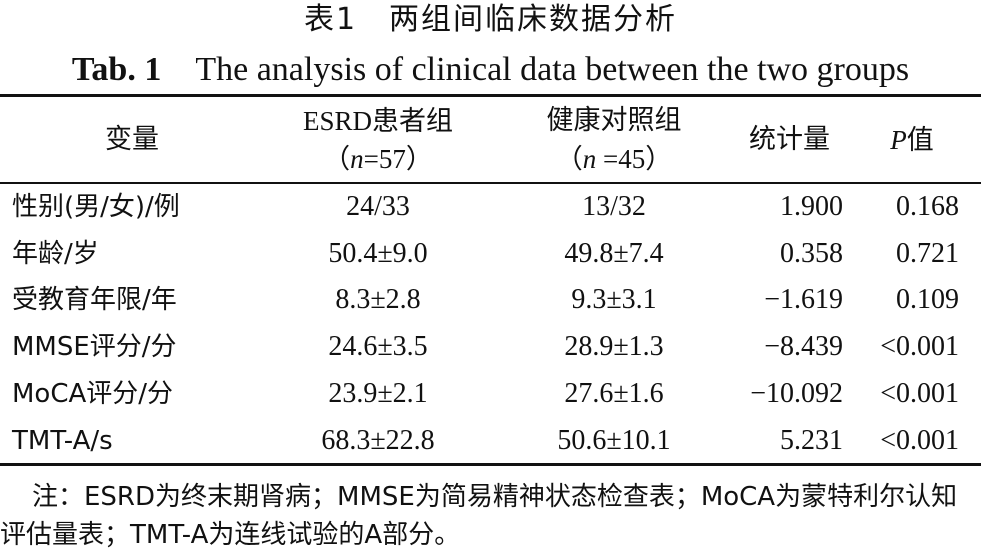  I want to click on row-control-value: 9.3±3.1, so click(614, 300).